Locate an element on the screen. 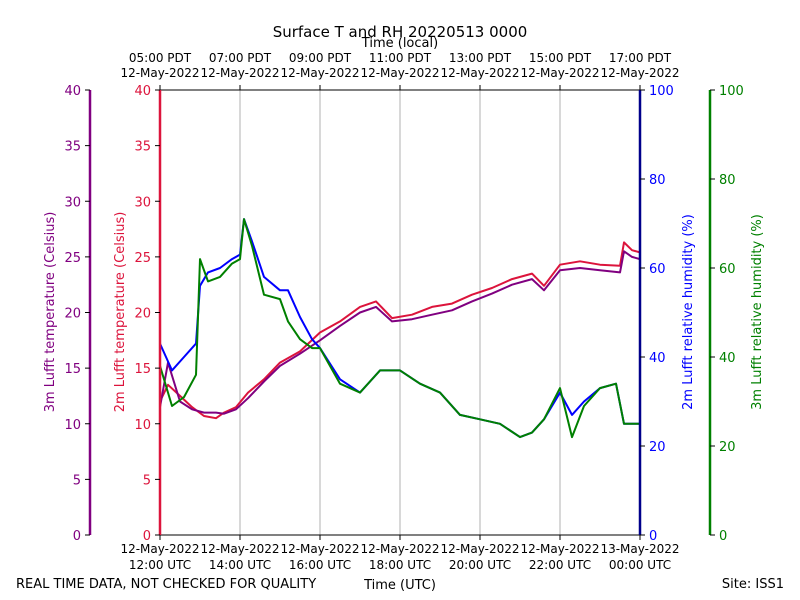 The height and width of the screenshot is (600, 800). site-label: Site: ISS1 is located at coordinates (753, 584).